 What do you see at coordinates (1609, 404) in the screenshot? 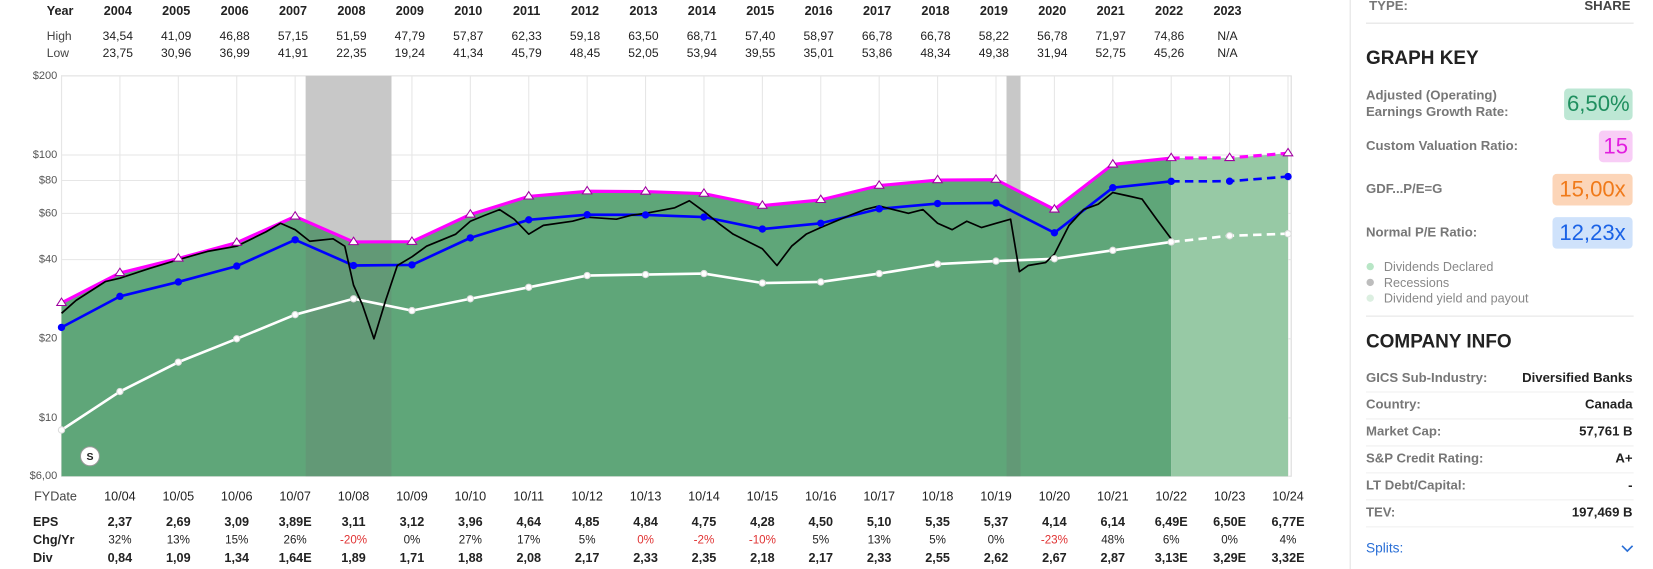
I see `info-value: Canada` at bounding box center [1609, 404].